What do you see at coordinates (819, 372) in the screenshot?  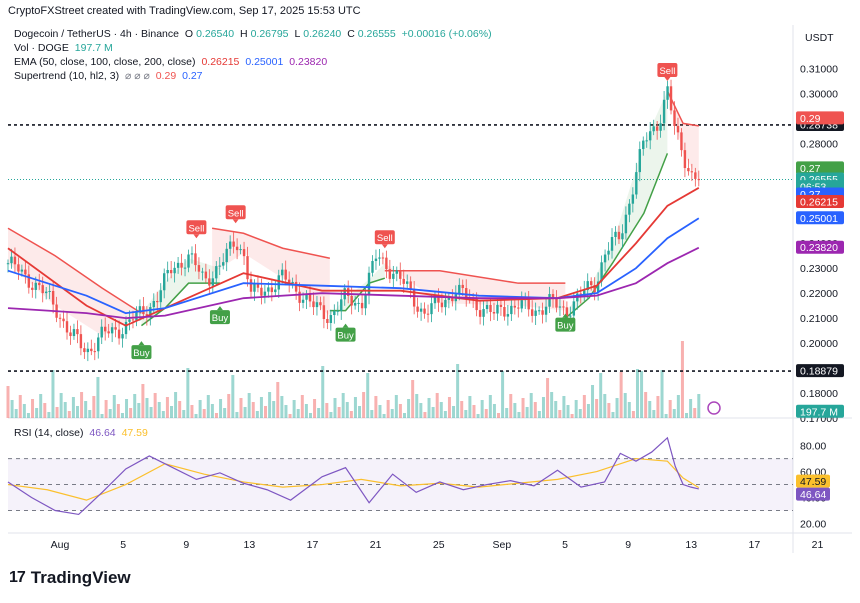 I see `tag-text: 0.18879` at bounding box center [819, 372].